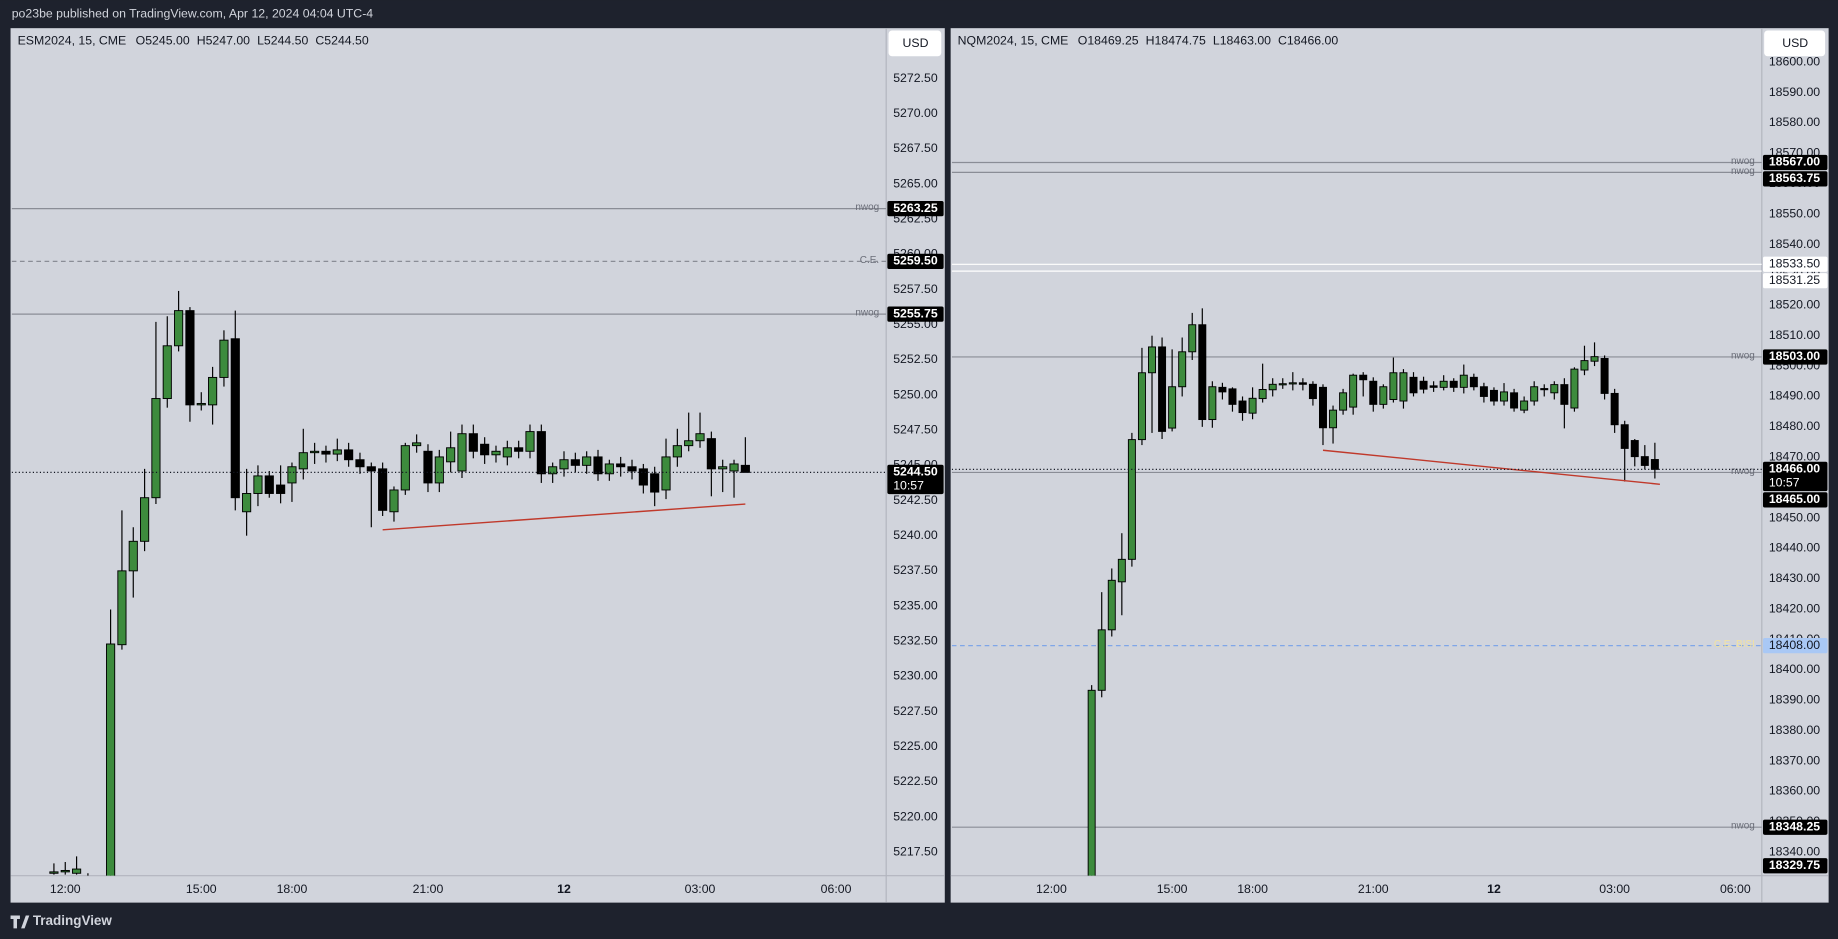 The image size is (1838, 939). I want to click on symbol-title: NQM2024, 15, CME, so click(1013, 40).